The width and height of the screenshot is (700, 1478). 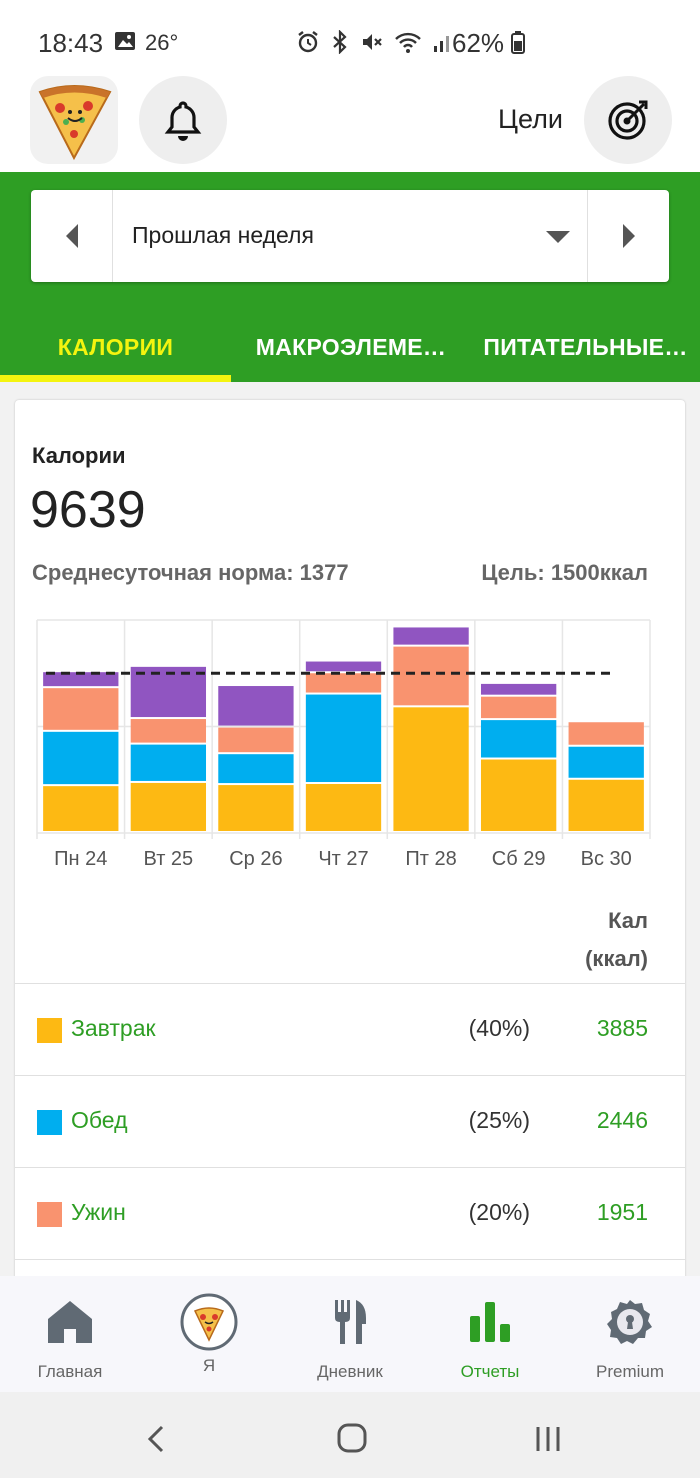 I want to click on meal-row-next, so click(x=350, y=1279).